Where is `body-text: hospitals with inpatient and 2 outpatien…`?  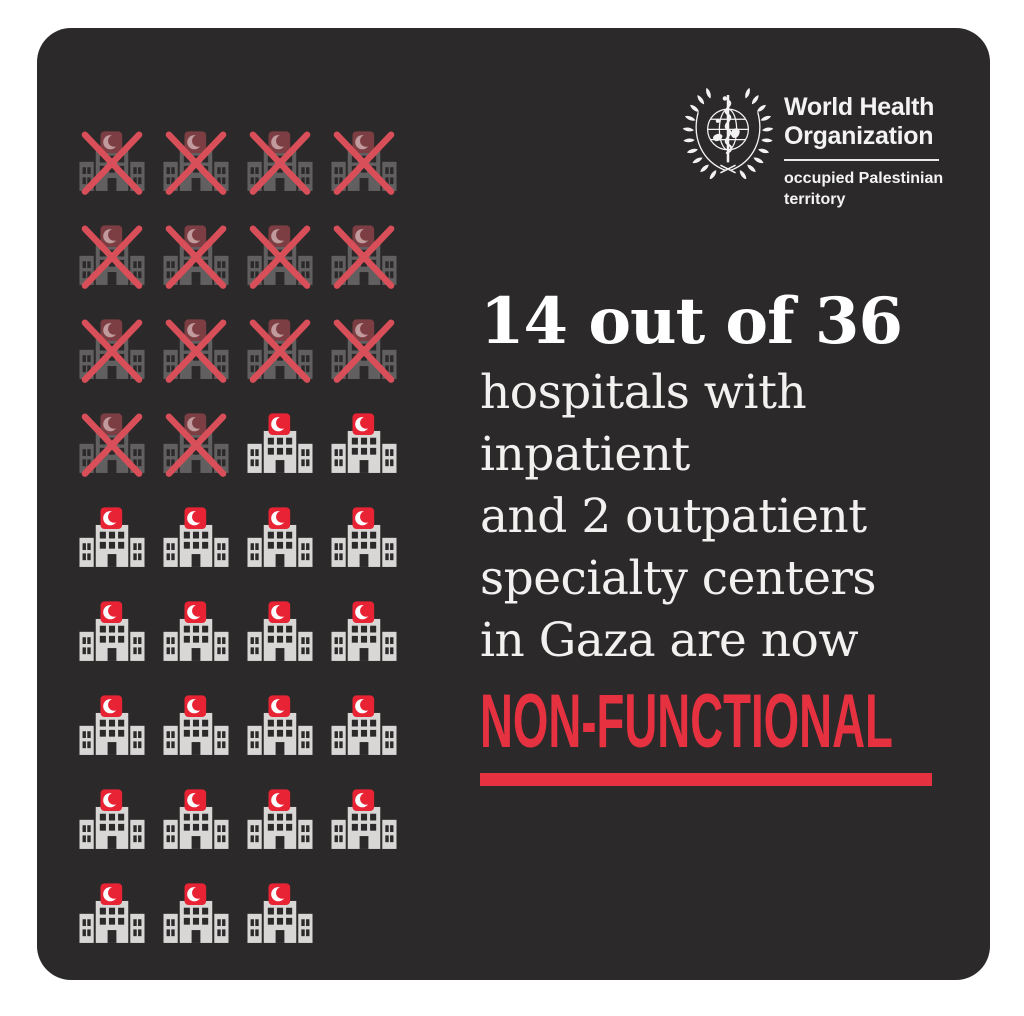 body-text: hospitals with inpatient and 2 outpatien… is located at coordinates (730, 517).